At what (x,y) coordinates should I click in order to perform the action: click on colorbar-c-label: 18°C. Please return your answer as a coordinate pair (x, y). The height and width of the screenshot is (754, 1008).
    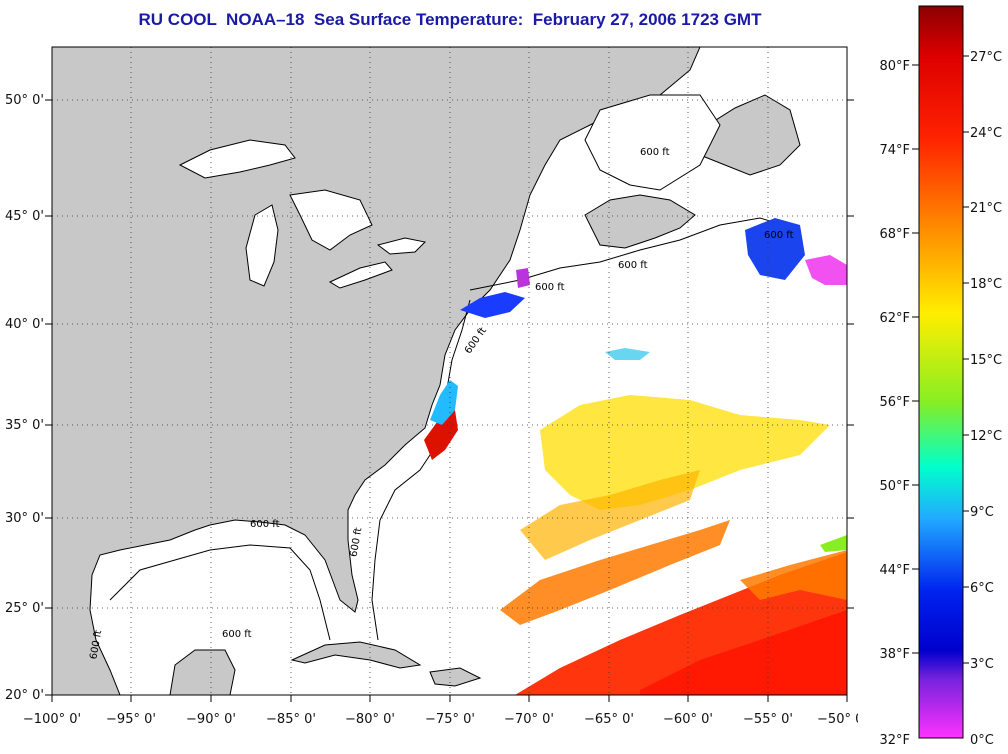
    Looking at the image, I should click on (986, 284).